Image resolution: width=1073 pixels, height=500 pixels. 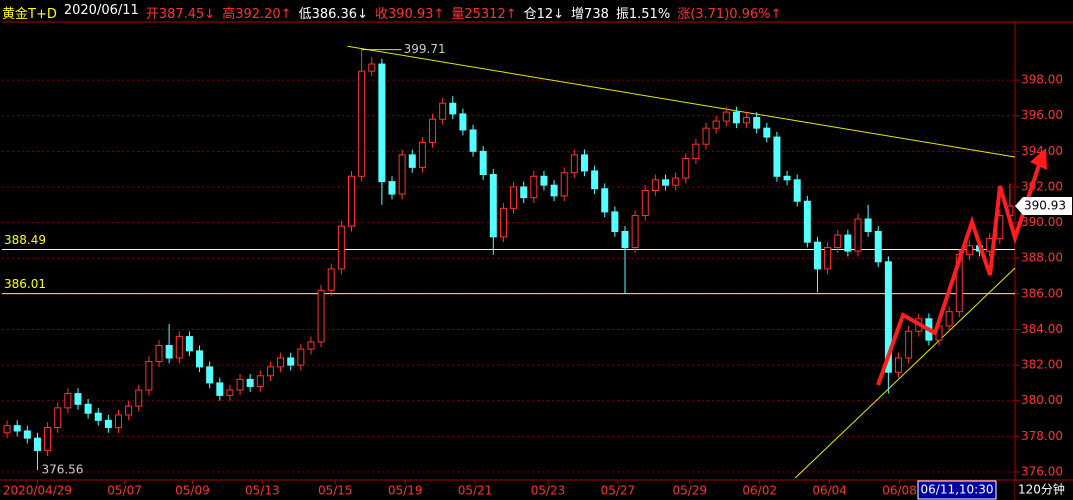 I want to click on cursor-box, so click(x=957, y=490).